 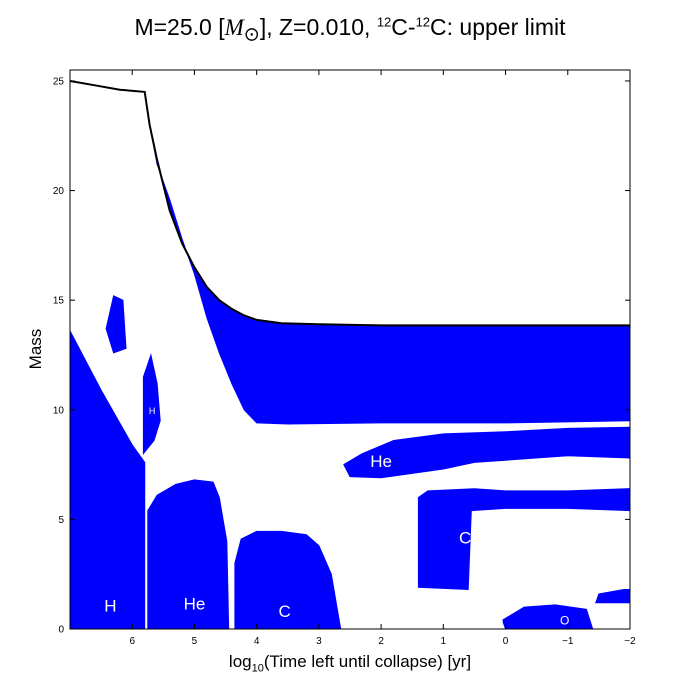 What do you see at coordinates (506, 641) in the screenshot?
I see `x-tick-label: 0` at bounding box center [506, 641].